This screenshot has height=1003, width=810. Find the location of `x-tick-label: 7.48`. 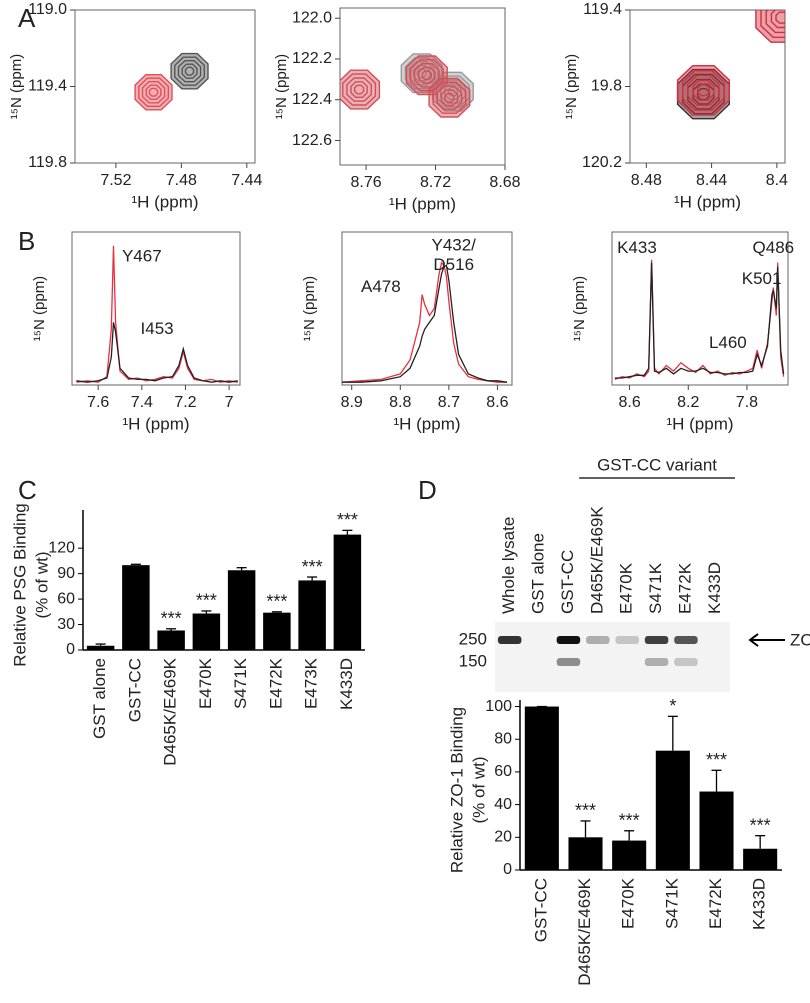

x-tick-label: 7.48 is located at coordinates (181, 180).